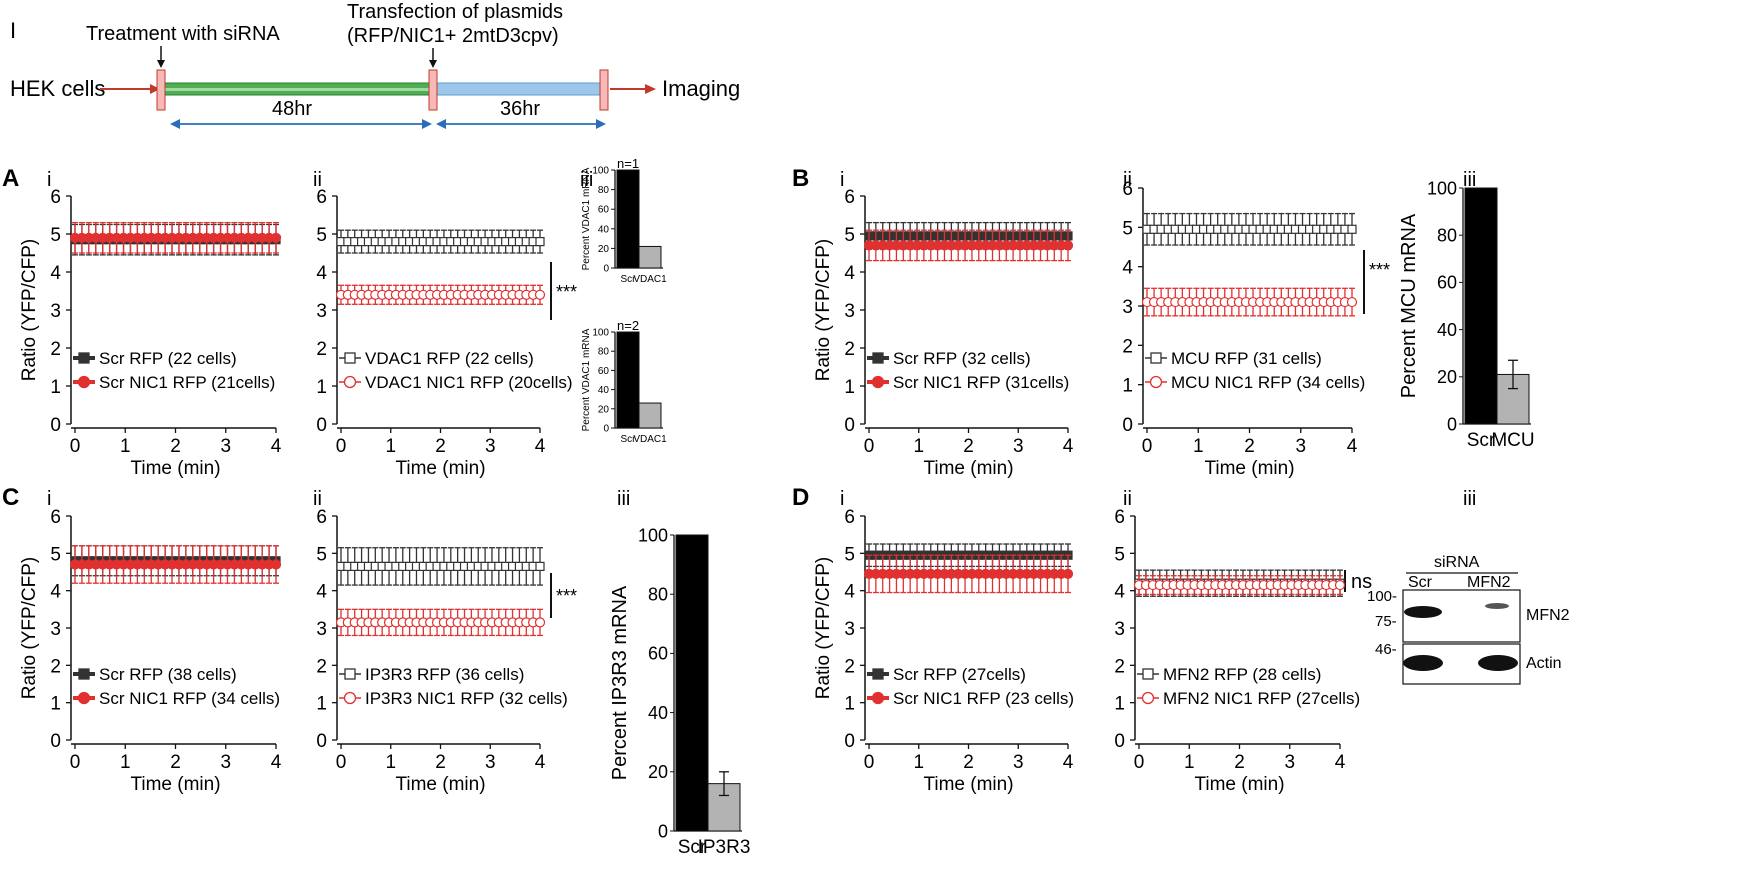  Describe the element at coordinates (451, 658) in the screenshot. I see `series-2: IP3R3 NIC1 RFP (32 cells)` at that location.